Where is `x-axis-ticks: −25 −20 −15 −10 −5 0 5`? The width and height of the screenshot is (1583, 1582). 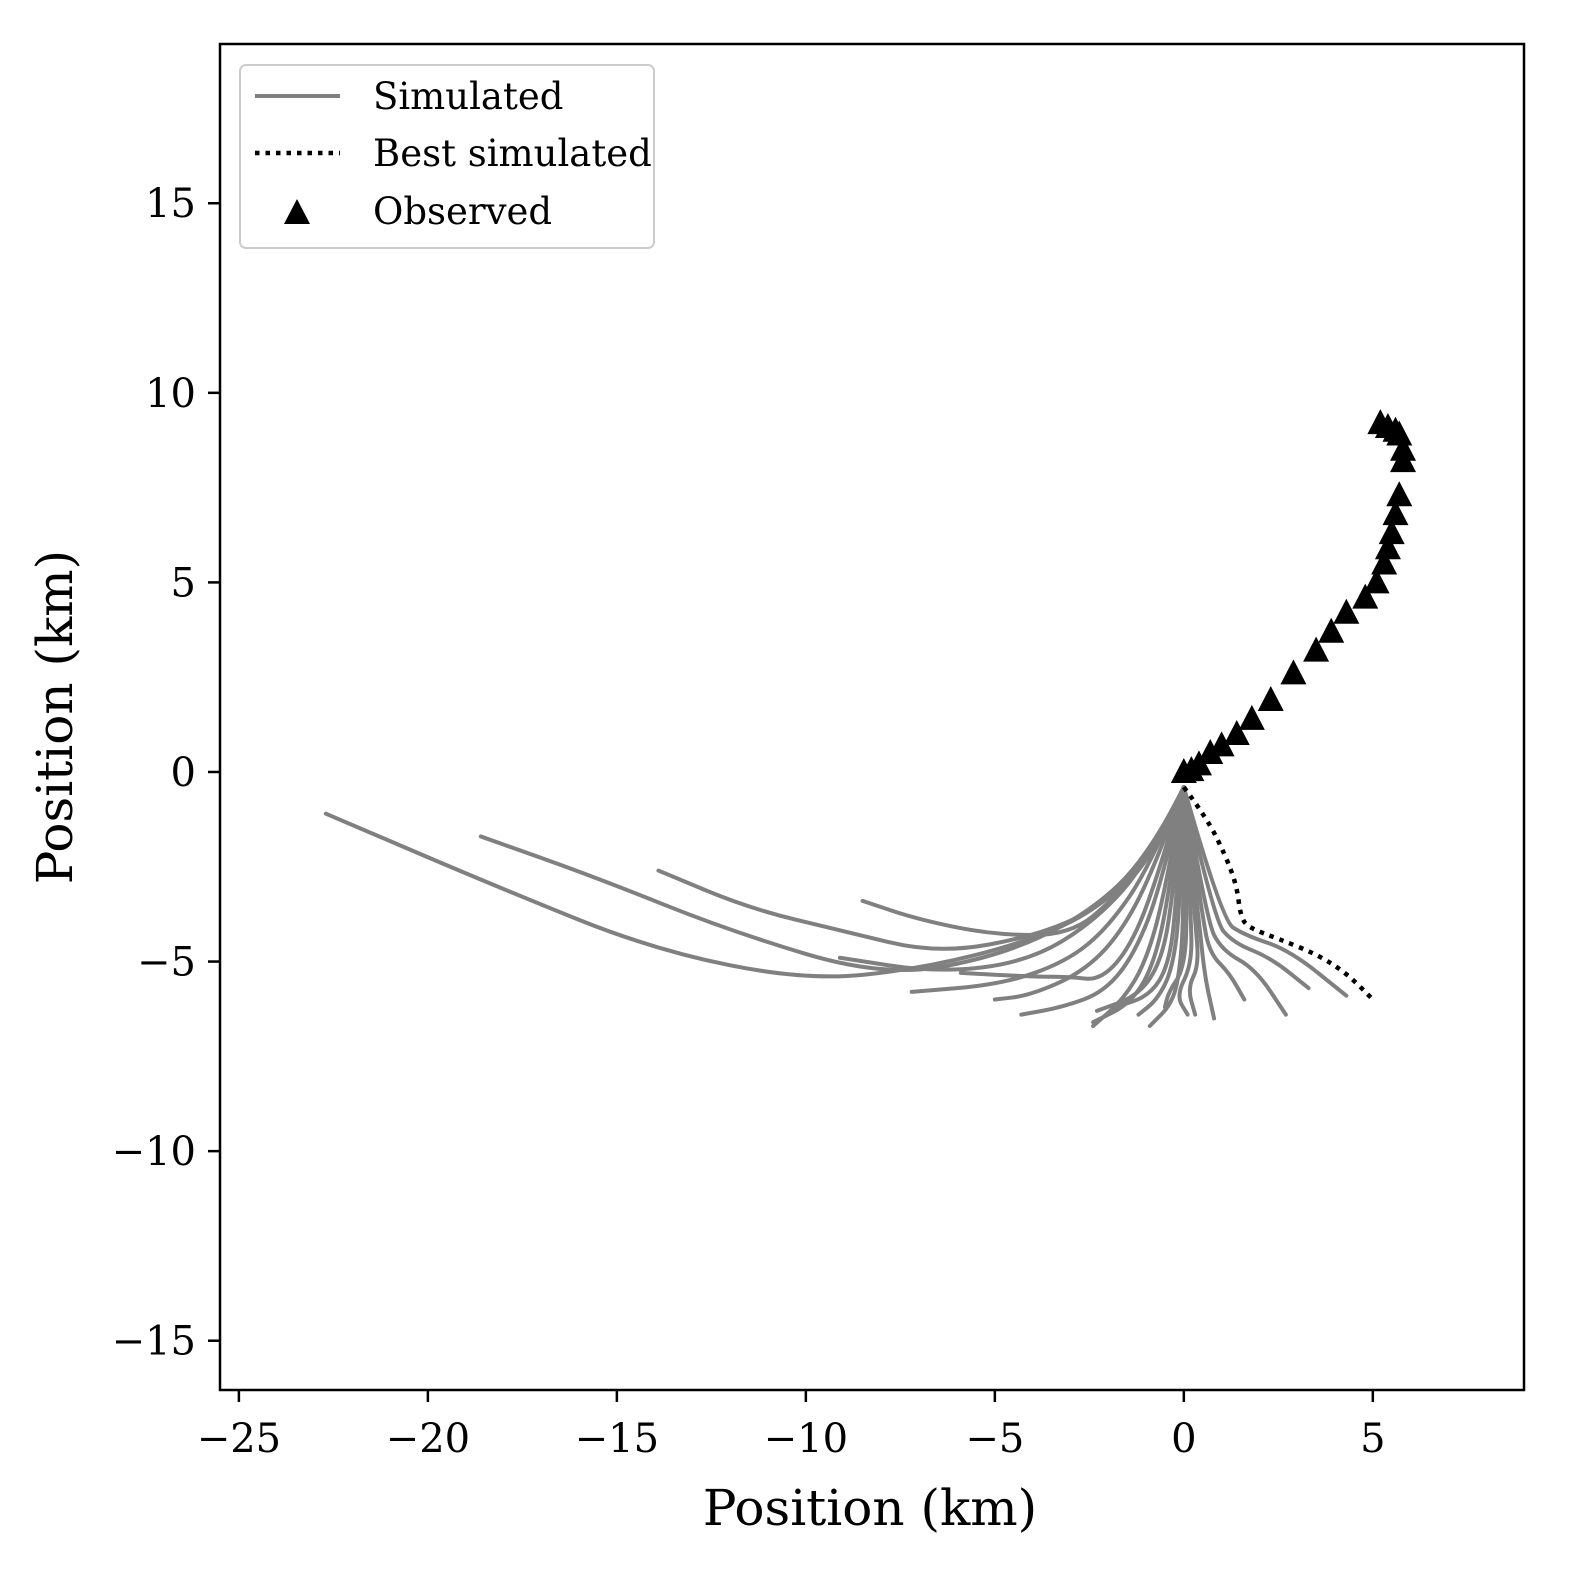
x-axis-ticks: −25 −20 −15 −10 −5 0 5 is located at coordinates (791, 1426).